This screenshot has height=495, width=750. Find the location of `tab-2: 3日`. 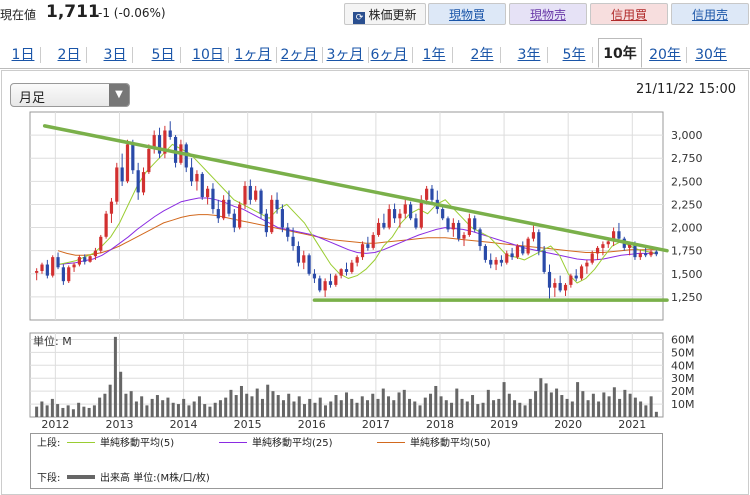

tab-2: 3日 is located at coordinates (116, 55).